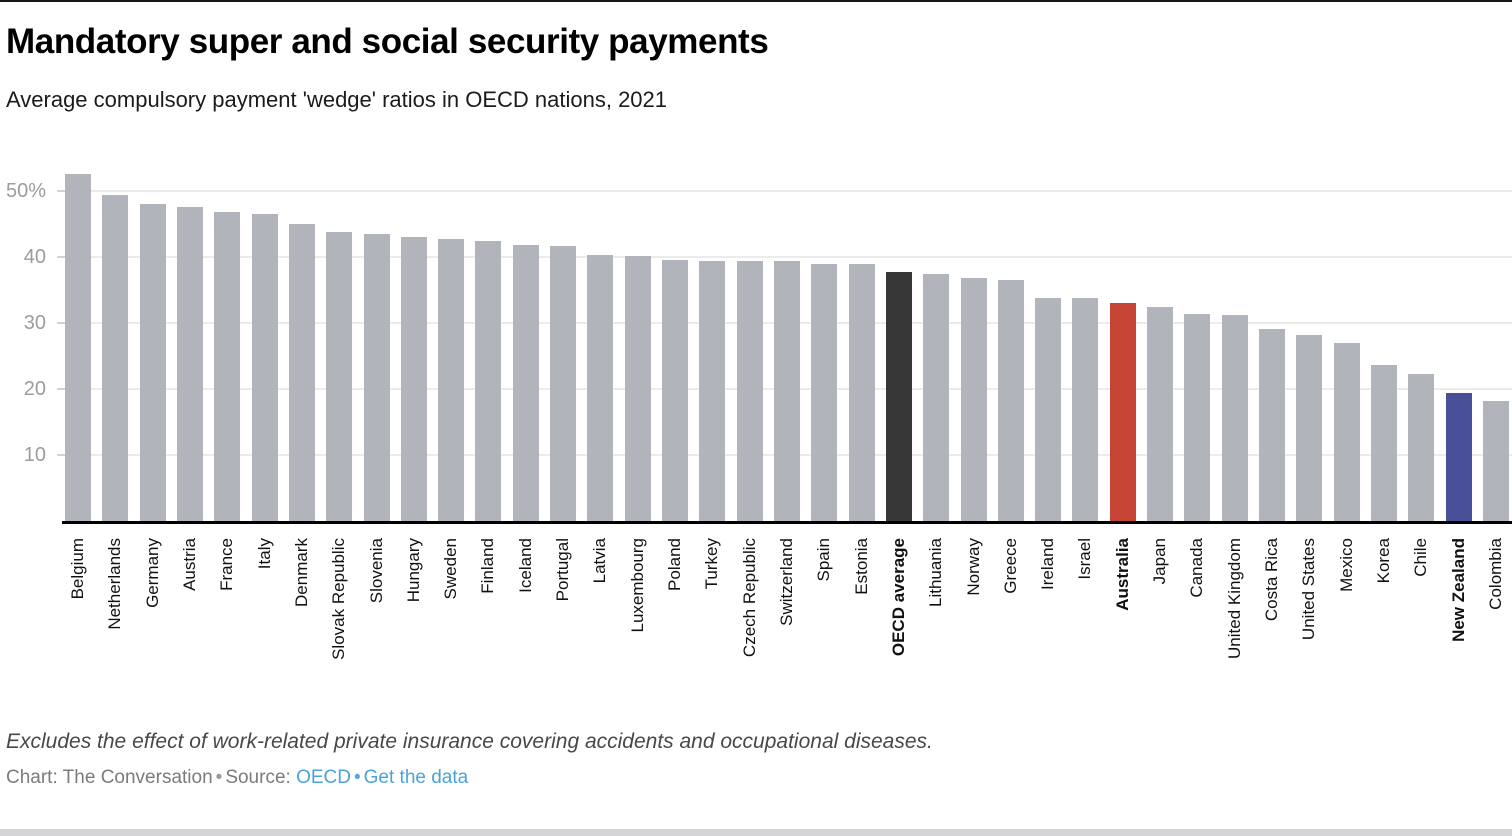 This screenshot has width=1512, height=836. Describe the element at coordinates (756, 1) in the screenshot. I see `top-border` at that location.